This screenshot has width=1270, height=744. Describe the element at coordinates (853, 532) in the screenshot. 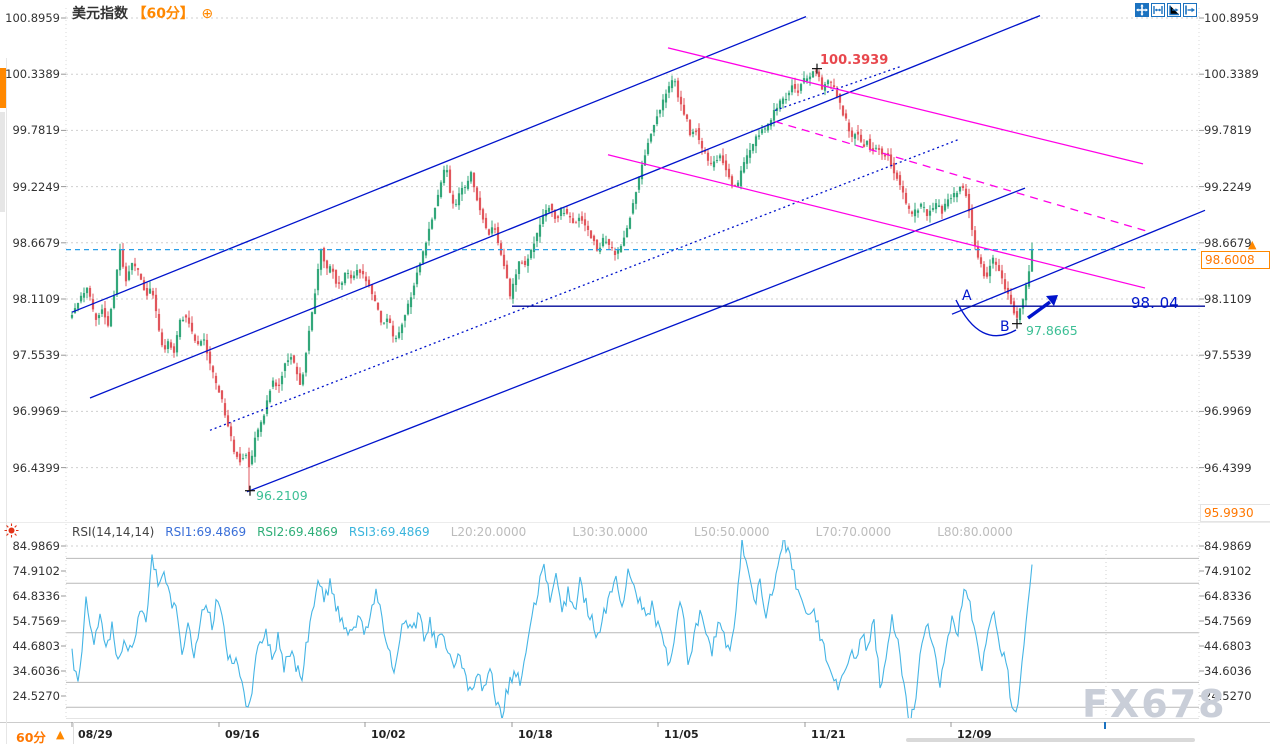

I see `rsi-level-label: L70:70.0000` at that location.